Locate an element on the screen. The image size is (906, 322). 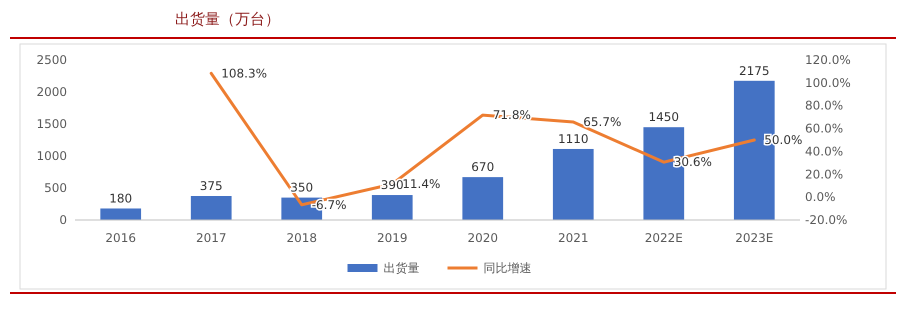
data-label: 11.4% is located at coordinates (421, 184).